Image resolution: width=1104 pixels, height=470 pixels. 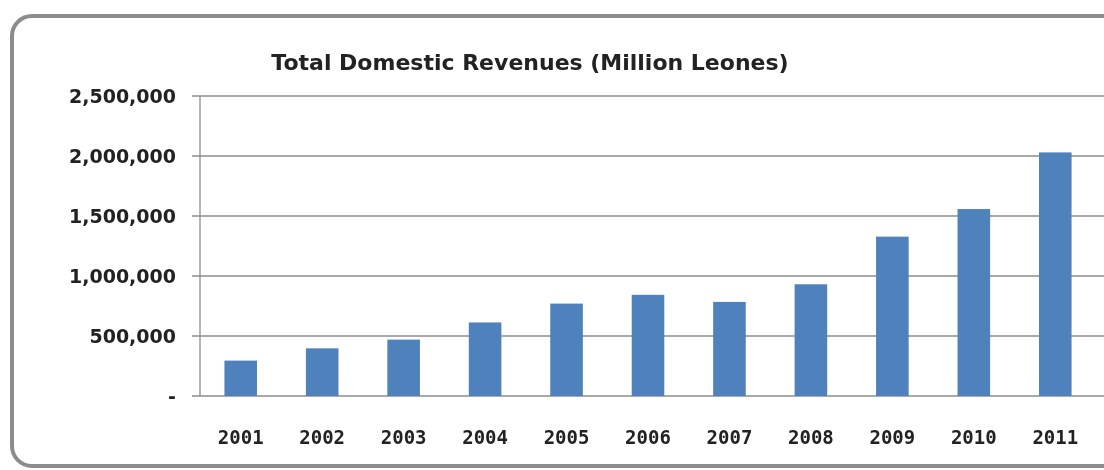 I want to click on y-tick-label: 500,000, so click(x=132, y=335).